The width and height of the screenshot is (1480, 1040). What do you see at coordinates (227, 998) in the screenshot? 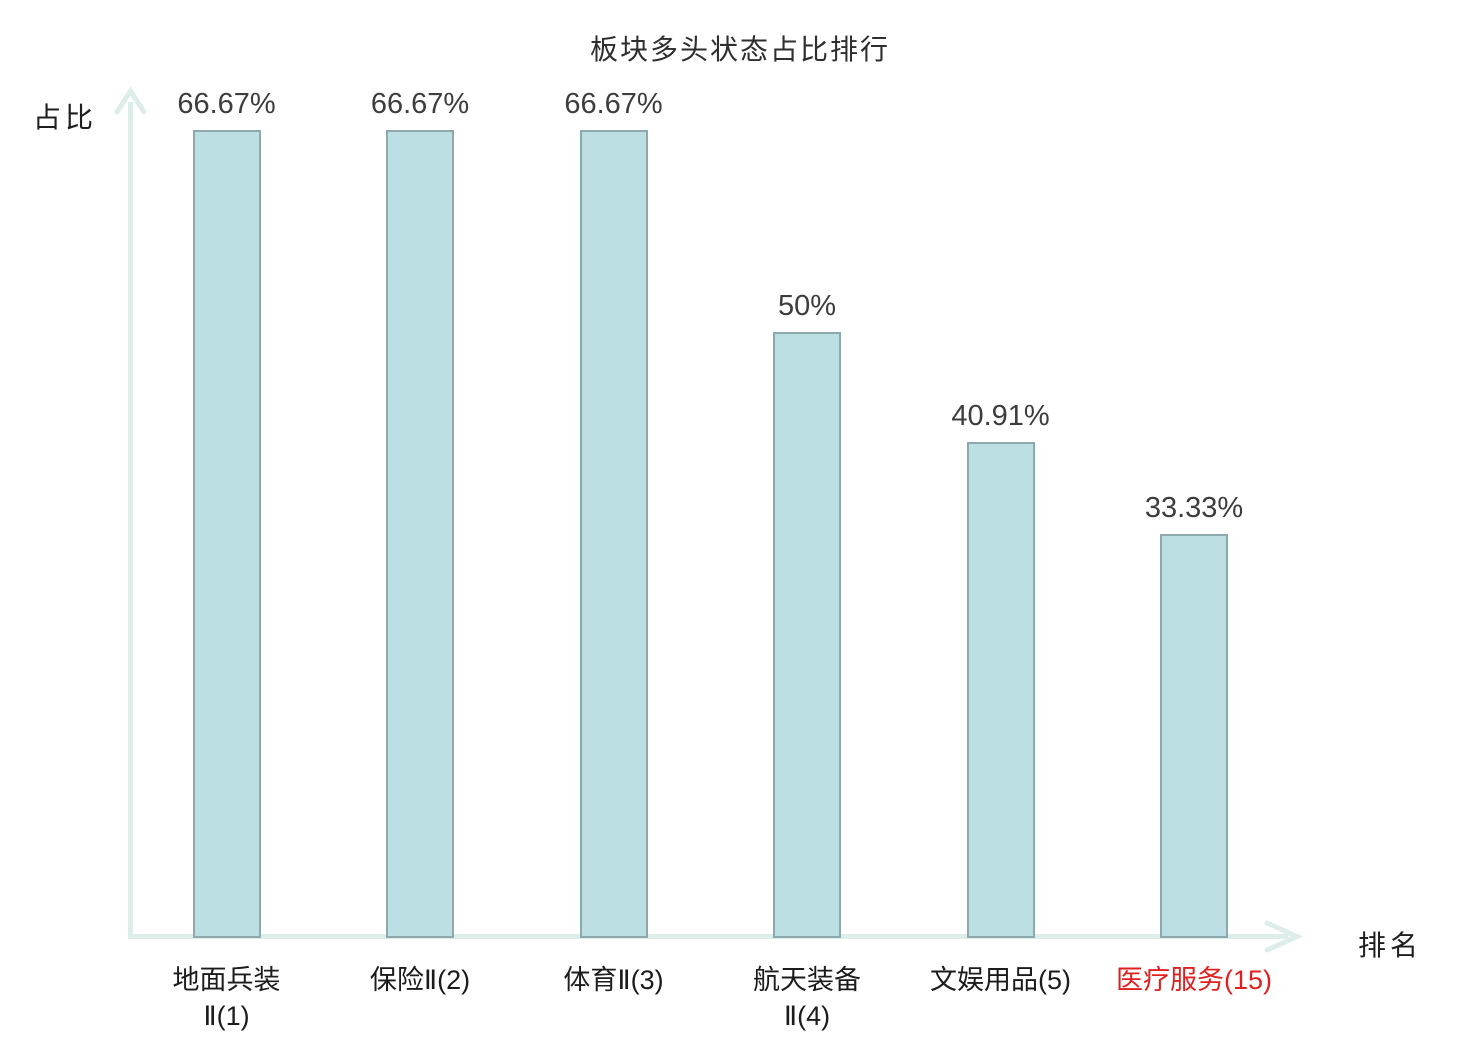
I see `category-label: 地面兵装 Ⅱ(1)` at bounding box center [227, 998].